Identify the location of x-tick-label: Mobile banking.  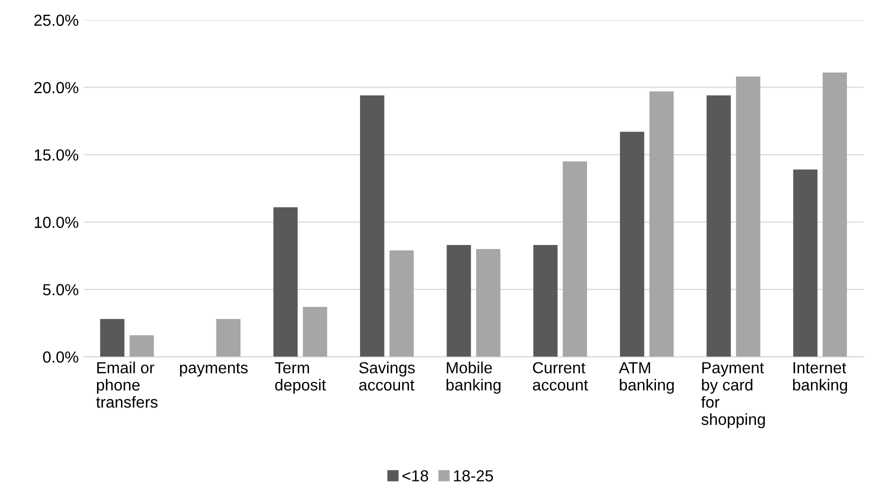
(473, 378).